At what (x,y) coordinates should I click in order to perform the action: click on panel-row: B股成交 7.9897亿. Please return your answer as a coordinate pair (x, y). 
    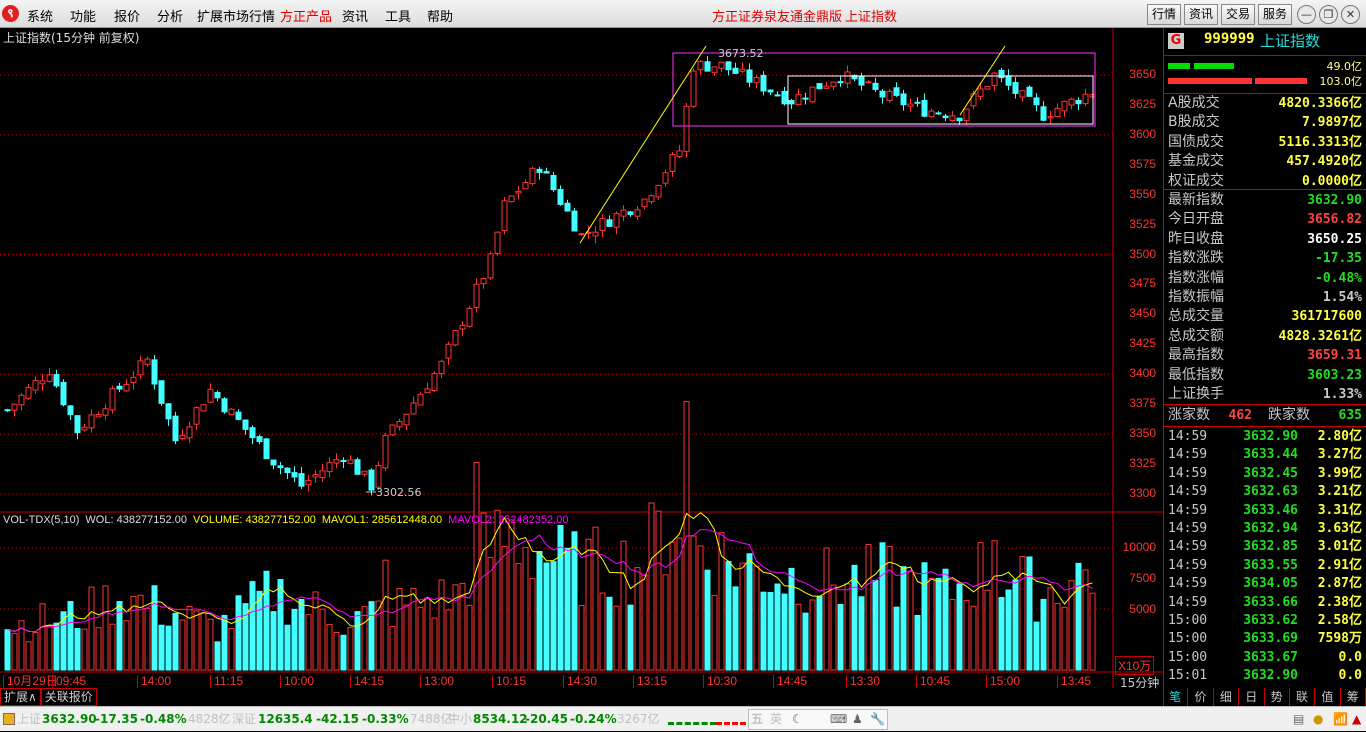
    Looking at the image, I should click on (1265, 122).